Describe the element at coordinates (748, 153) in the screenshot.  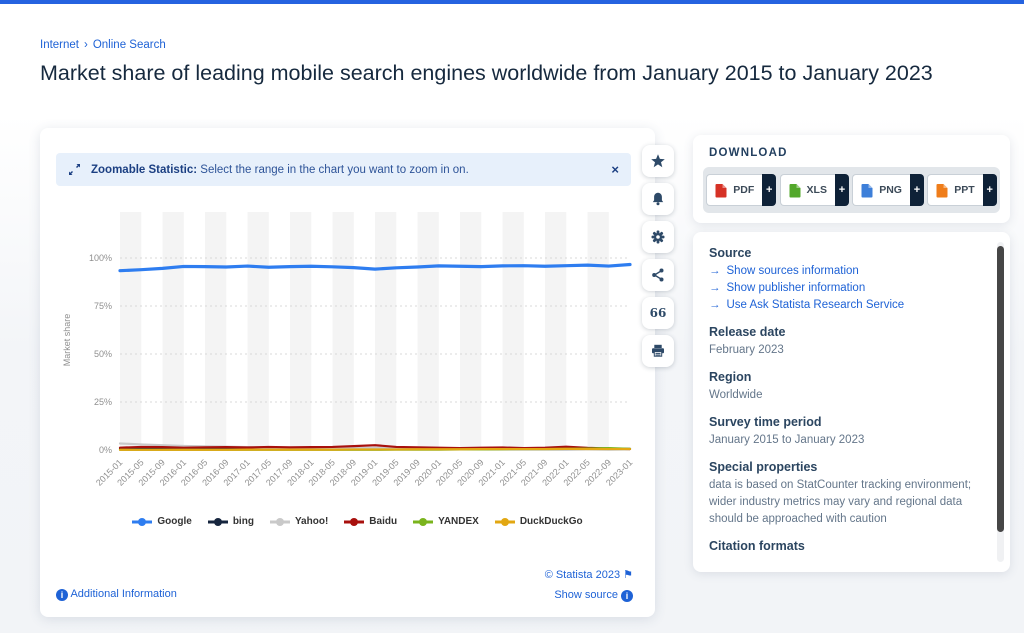
I see `download-heading: DOWNLOAD` at that location.